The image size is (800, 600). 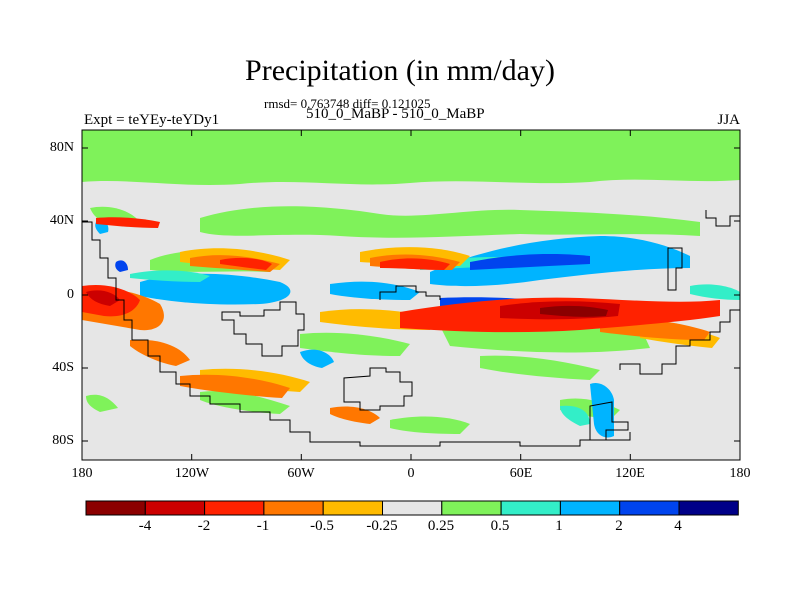 What do you see at coordinates (382, 526) in the screenshot?
I see `colorbar-label: -0.25` at bounding box center [382, 526].